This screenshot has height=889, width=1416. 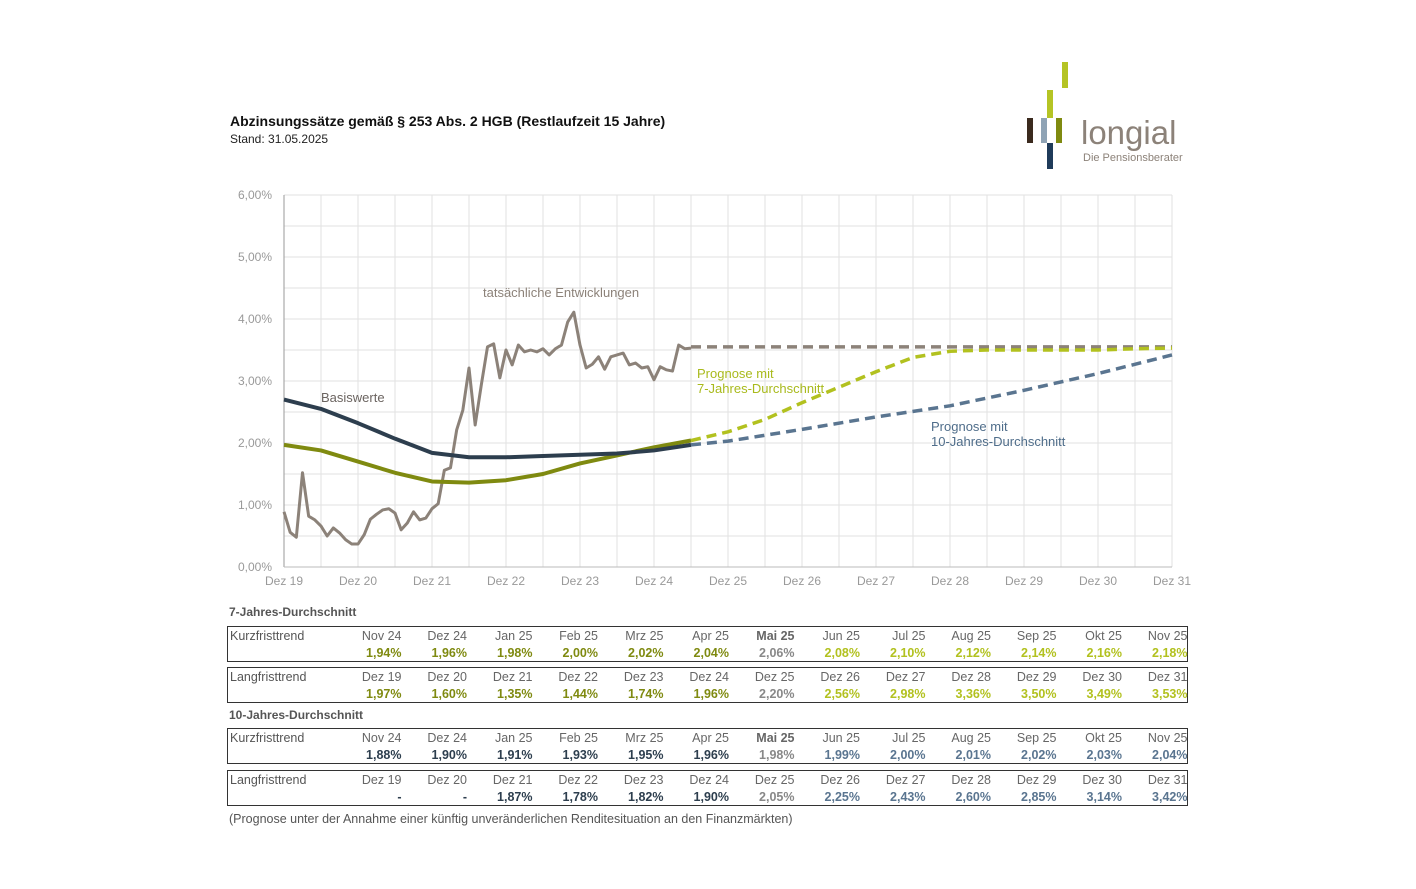 I want to click on series-line, so click(x=487, y=461).